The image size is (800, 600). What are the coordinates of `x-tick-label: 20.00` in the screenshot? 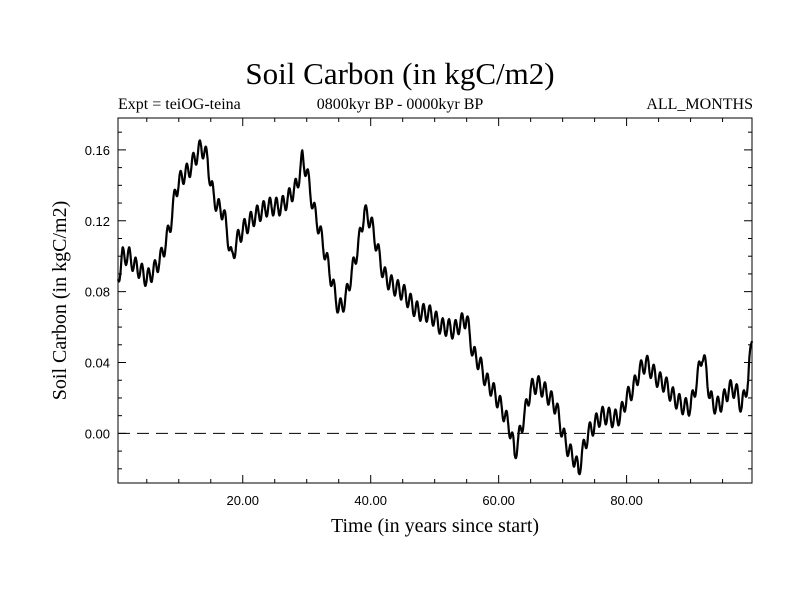 It's located at (242, 500).